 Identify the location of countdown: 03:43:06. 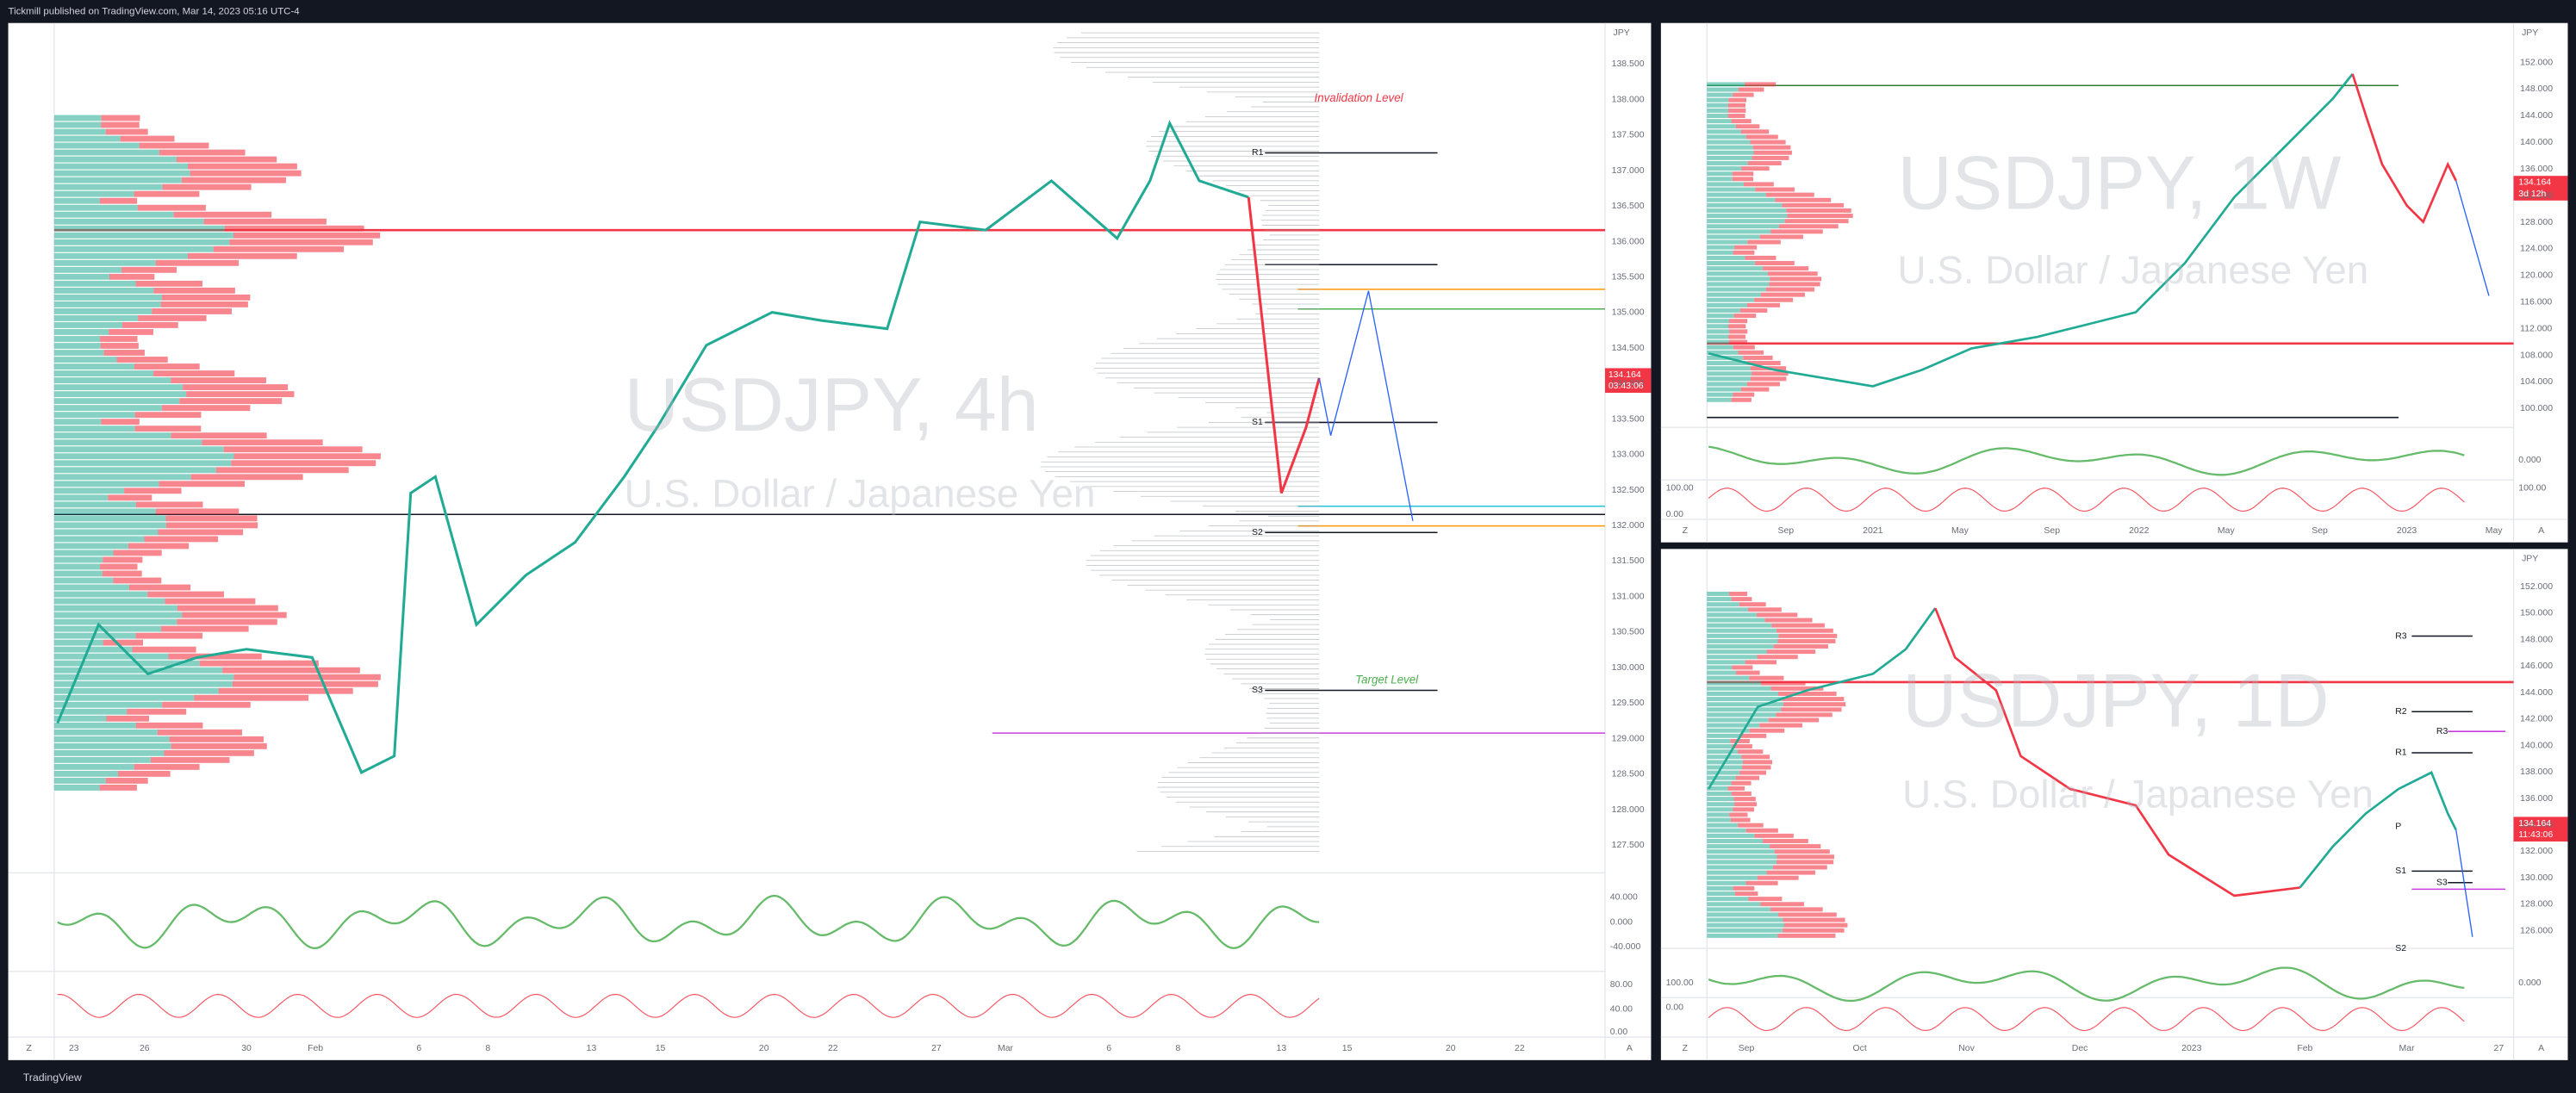
(1626, 386).